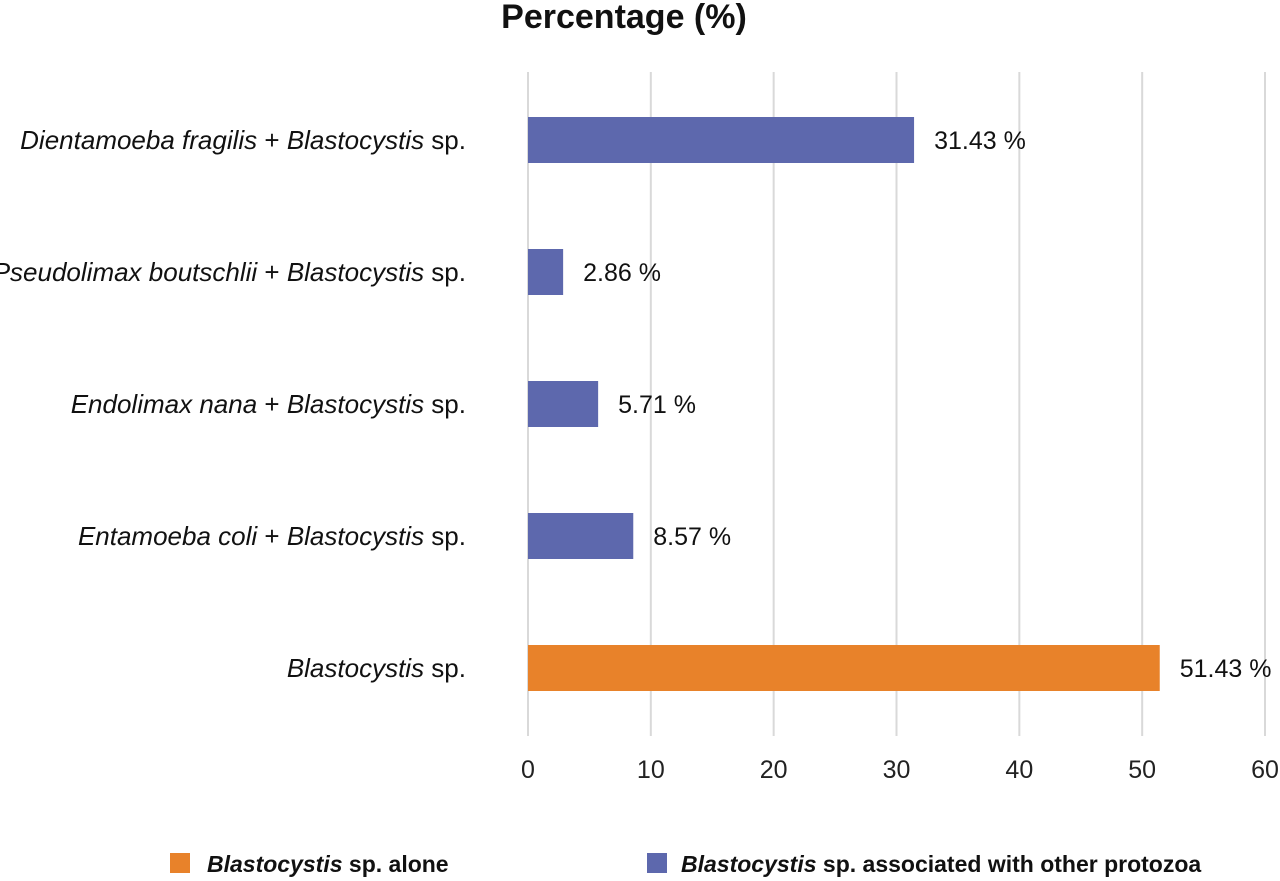 This screenshot has height=881, width=1280. Describe the element at coordinates (1265, 770) in the screenshot. I see `x-tick-label: 60` at that location.